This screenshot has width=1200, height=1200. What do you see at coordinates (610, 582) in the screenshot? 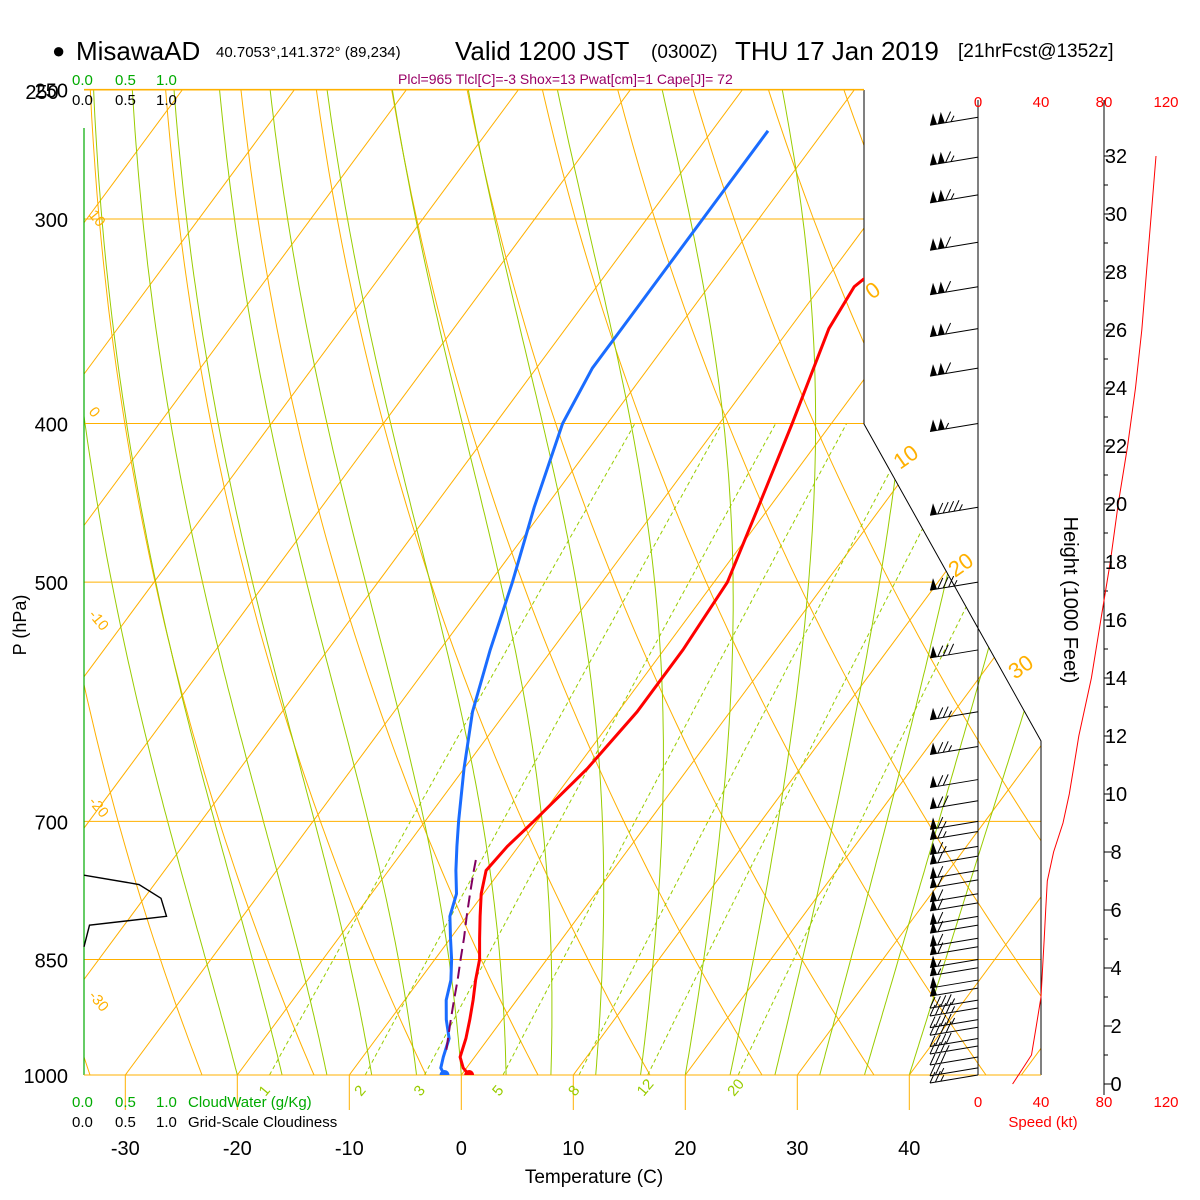
I see `moist-adiabat-line` at bounding box center [610, 582].